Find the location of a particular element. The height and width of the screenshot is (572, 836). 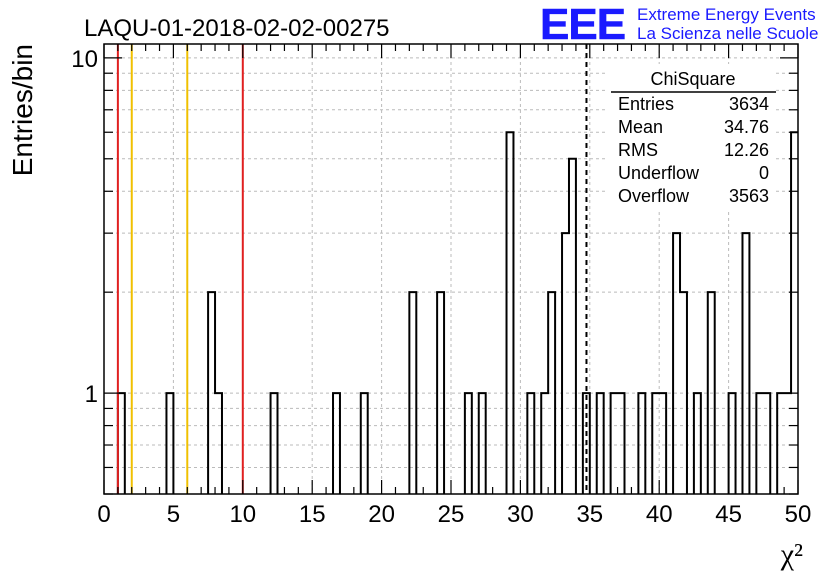

x-tick-label: 15 is located at coordinates (312, 514).